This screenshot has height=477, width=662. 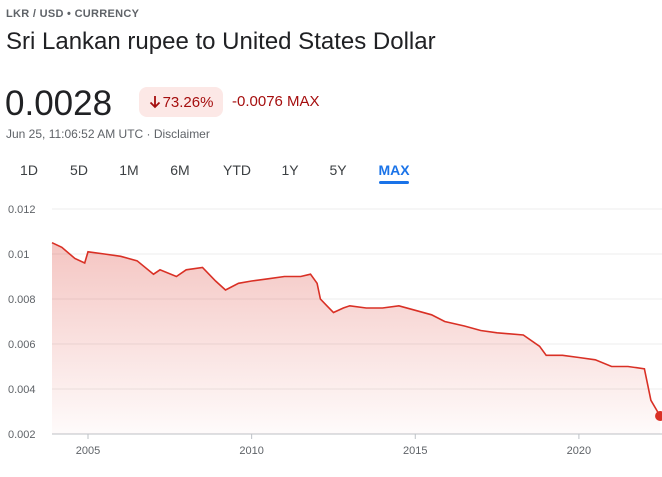 I want to click on change-badge: 73.26%, so click(x=181, y=102).